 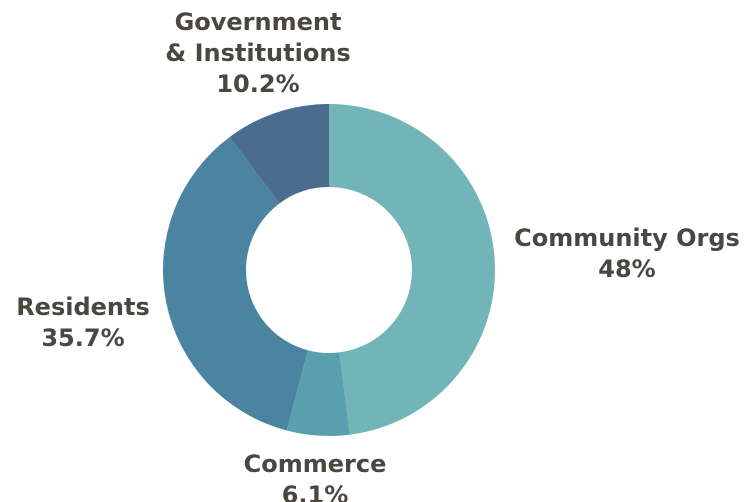 I want to click on slice-value-label-3: 10.2%, so click(x=257, y=84).